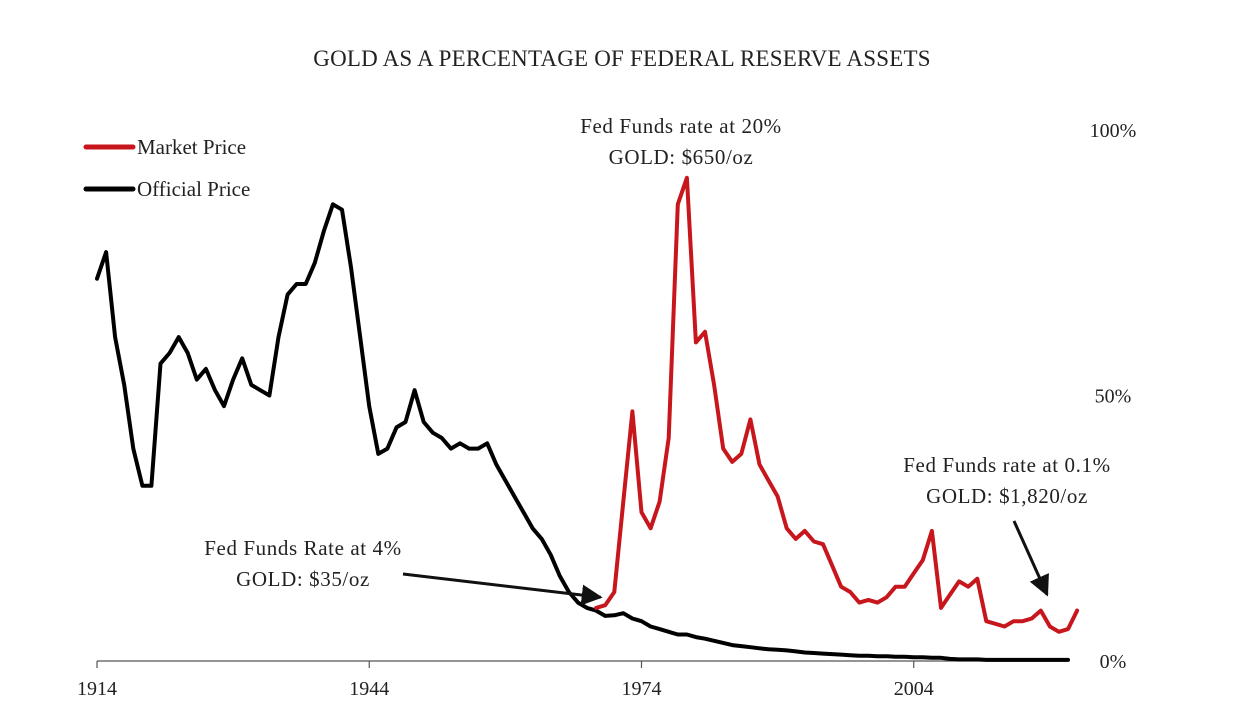 The width and height of the screenshot is (1242, 724). I want to click on annotation-fed-4-line2: GOLD: $35/oz, so click(303, 579).